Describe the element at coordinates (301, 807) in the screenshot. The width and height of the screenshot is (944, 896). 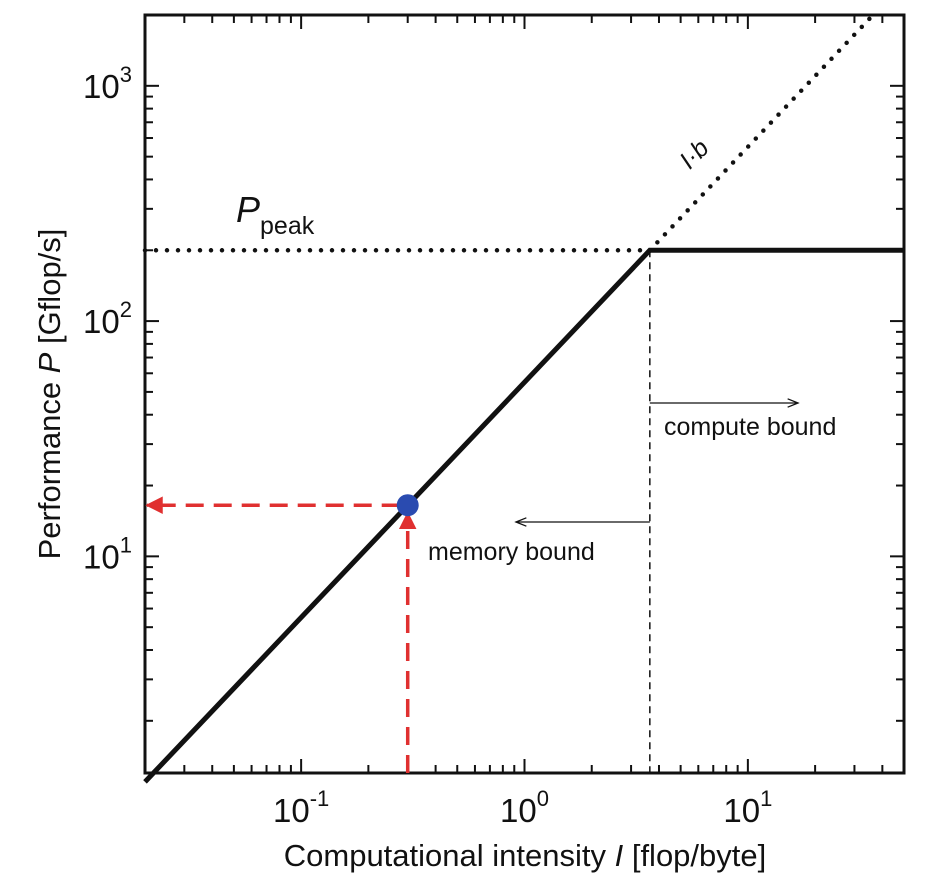
I see `x-tick-label: 10⁻¹` at that location.